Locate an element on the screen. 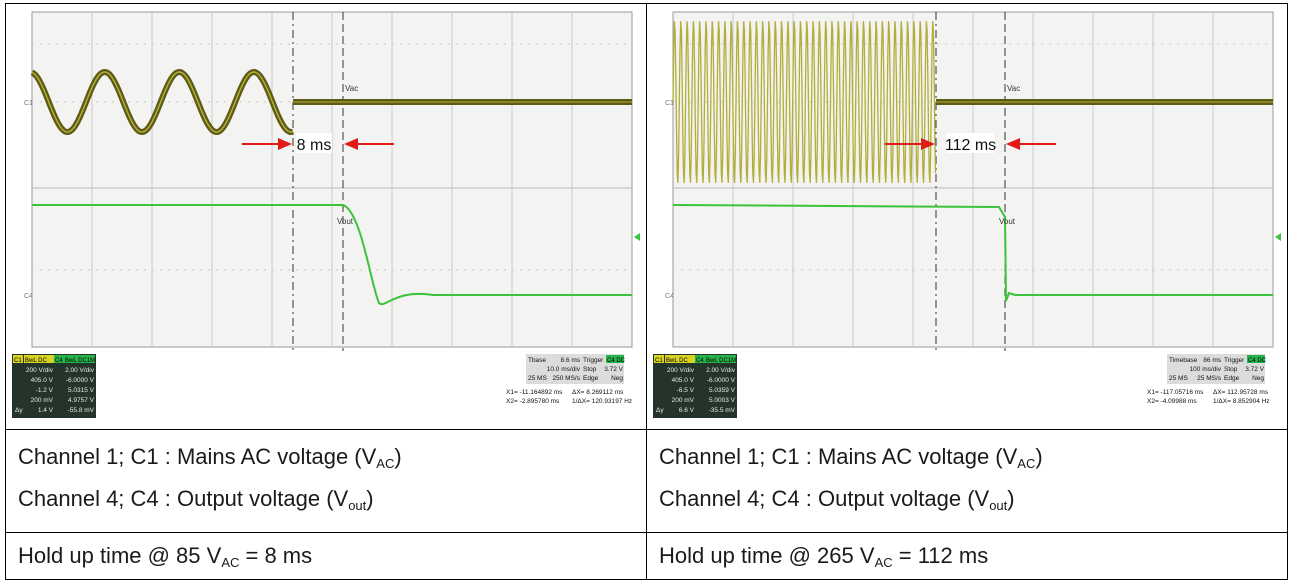 This screenshot has height=582, width=1292. c4-value: 2.00 V/div is located at coordinates (80, 370).